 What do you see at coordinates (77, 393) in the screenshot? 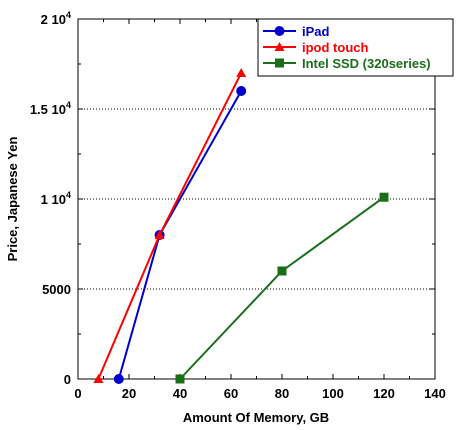
I see `x-tick-label: 0` at bounding box center [77, 393].